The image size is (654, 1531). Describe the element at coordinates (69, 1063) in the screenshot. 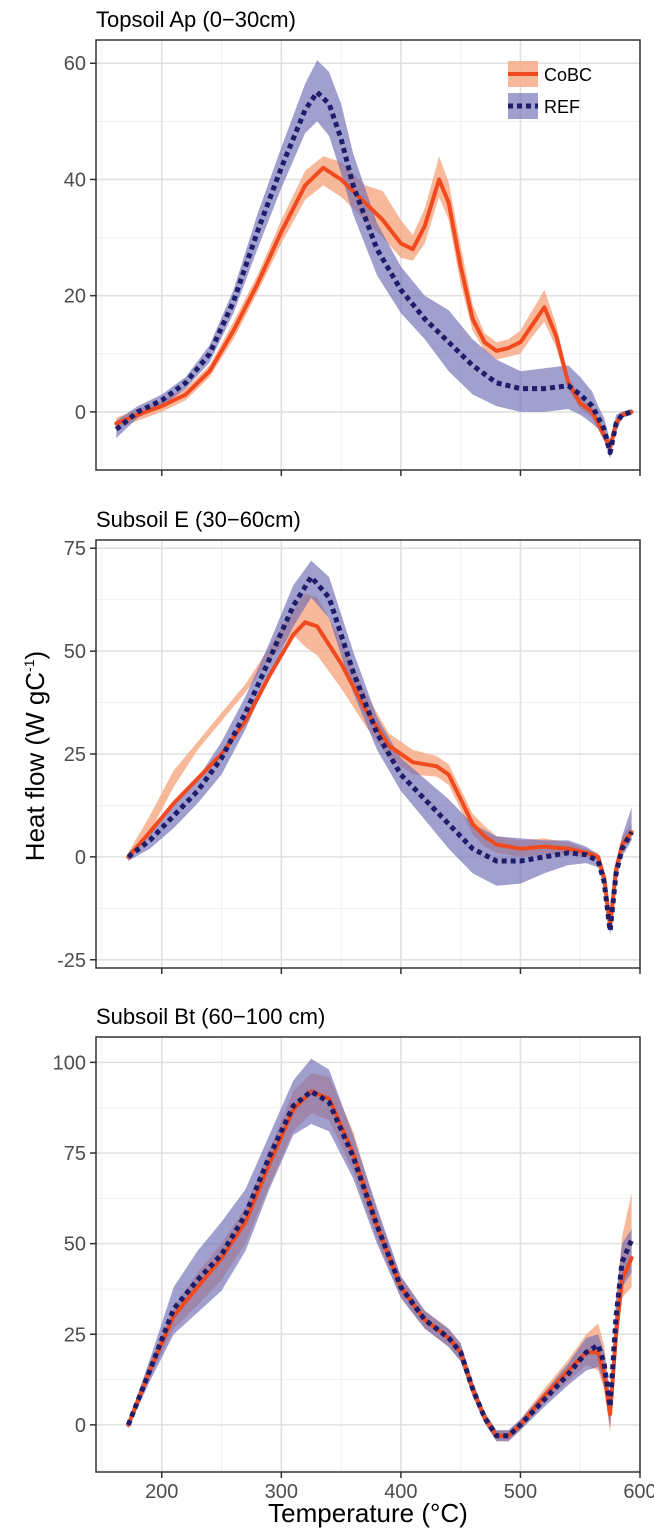

I see `y-tick-label: 100` at that location.